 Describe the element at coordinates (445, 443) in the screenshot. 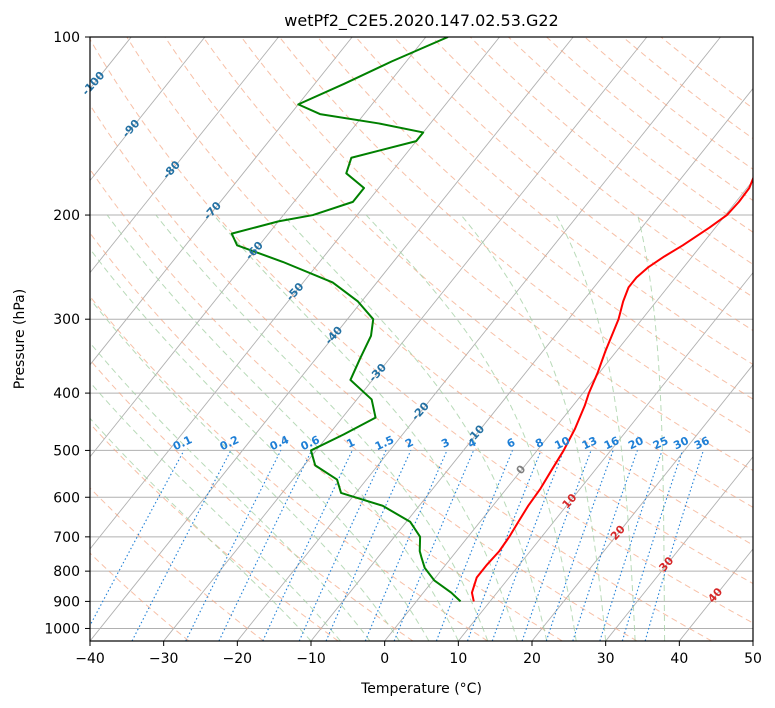

I see `mixing-ratio-label: 3` at that location.